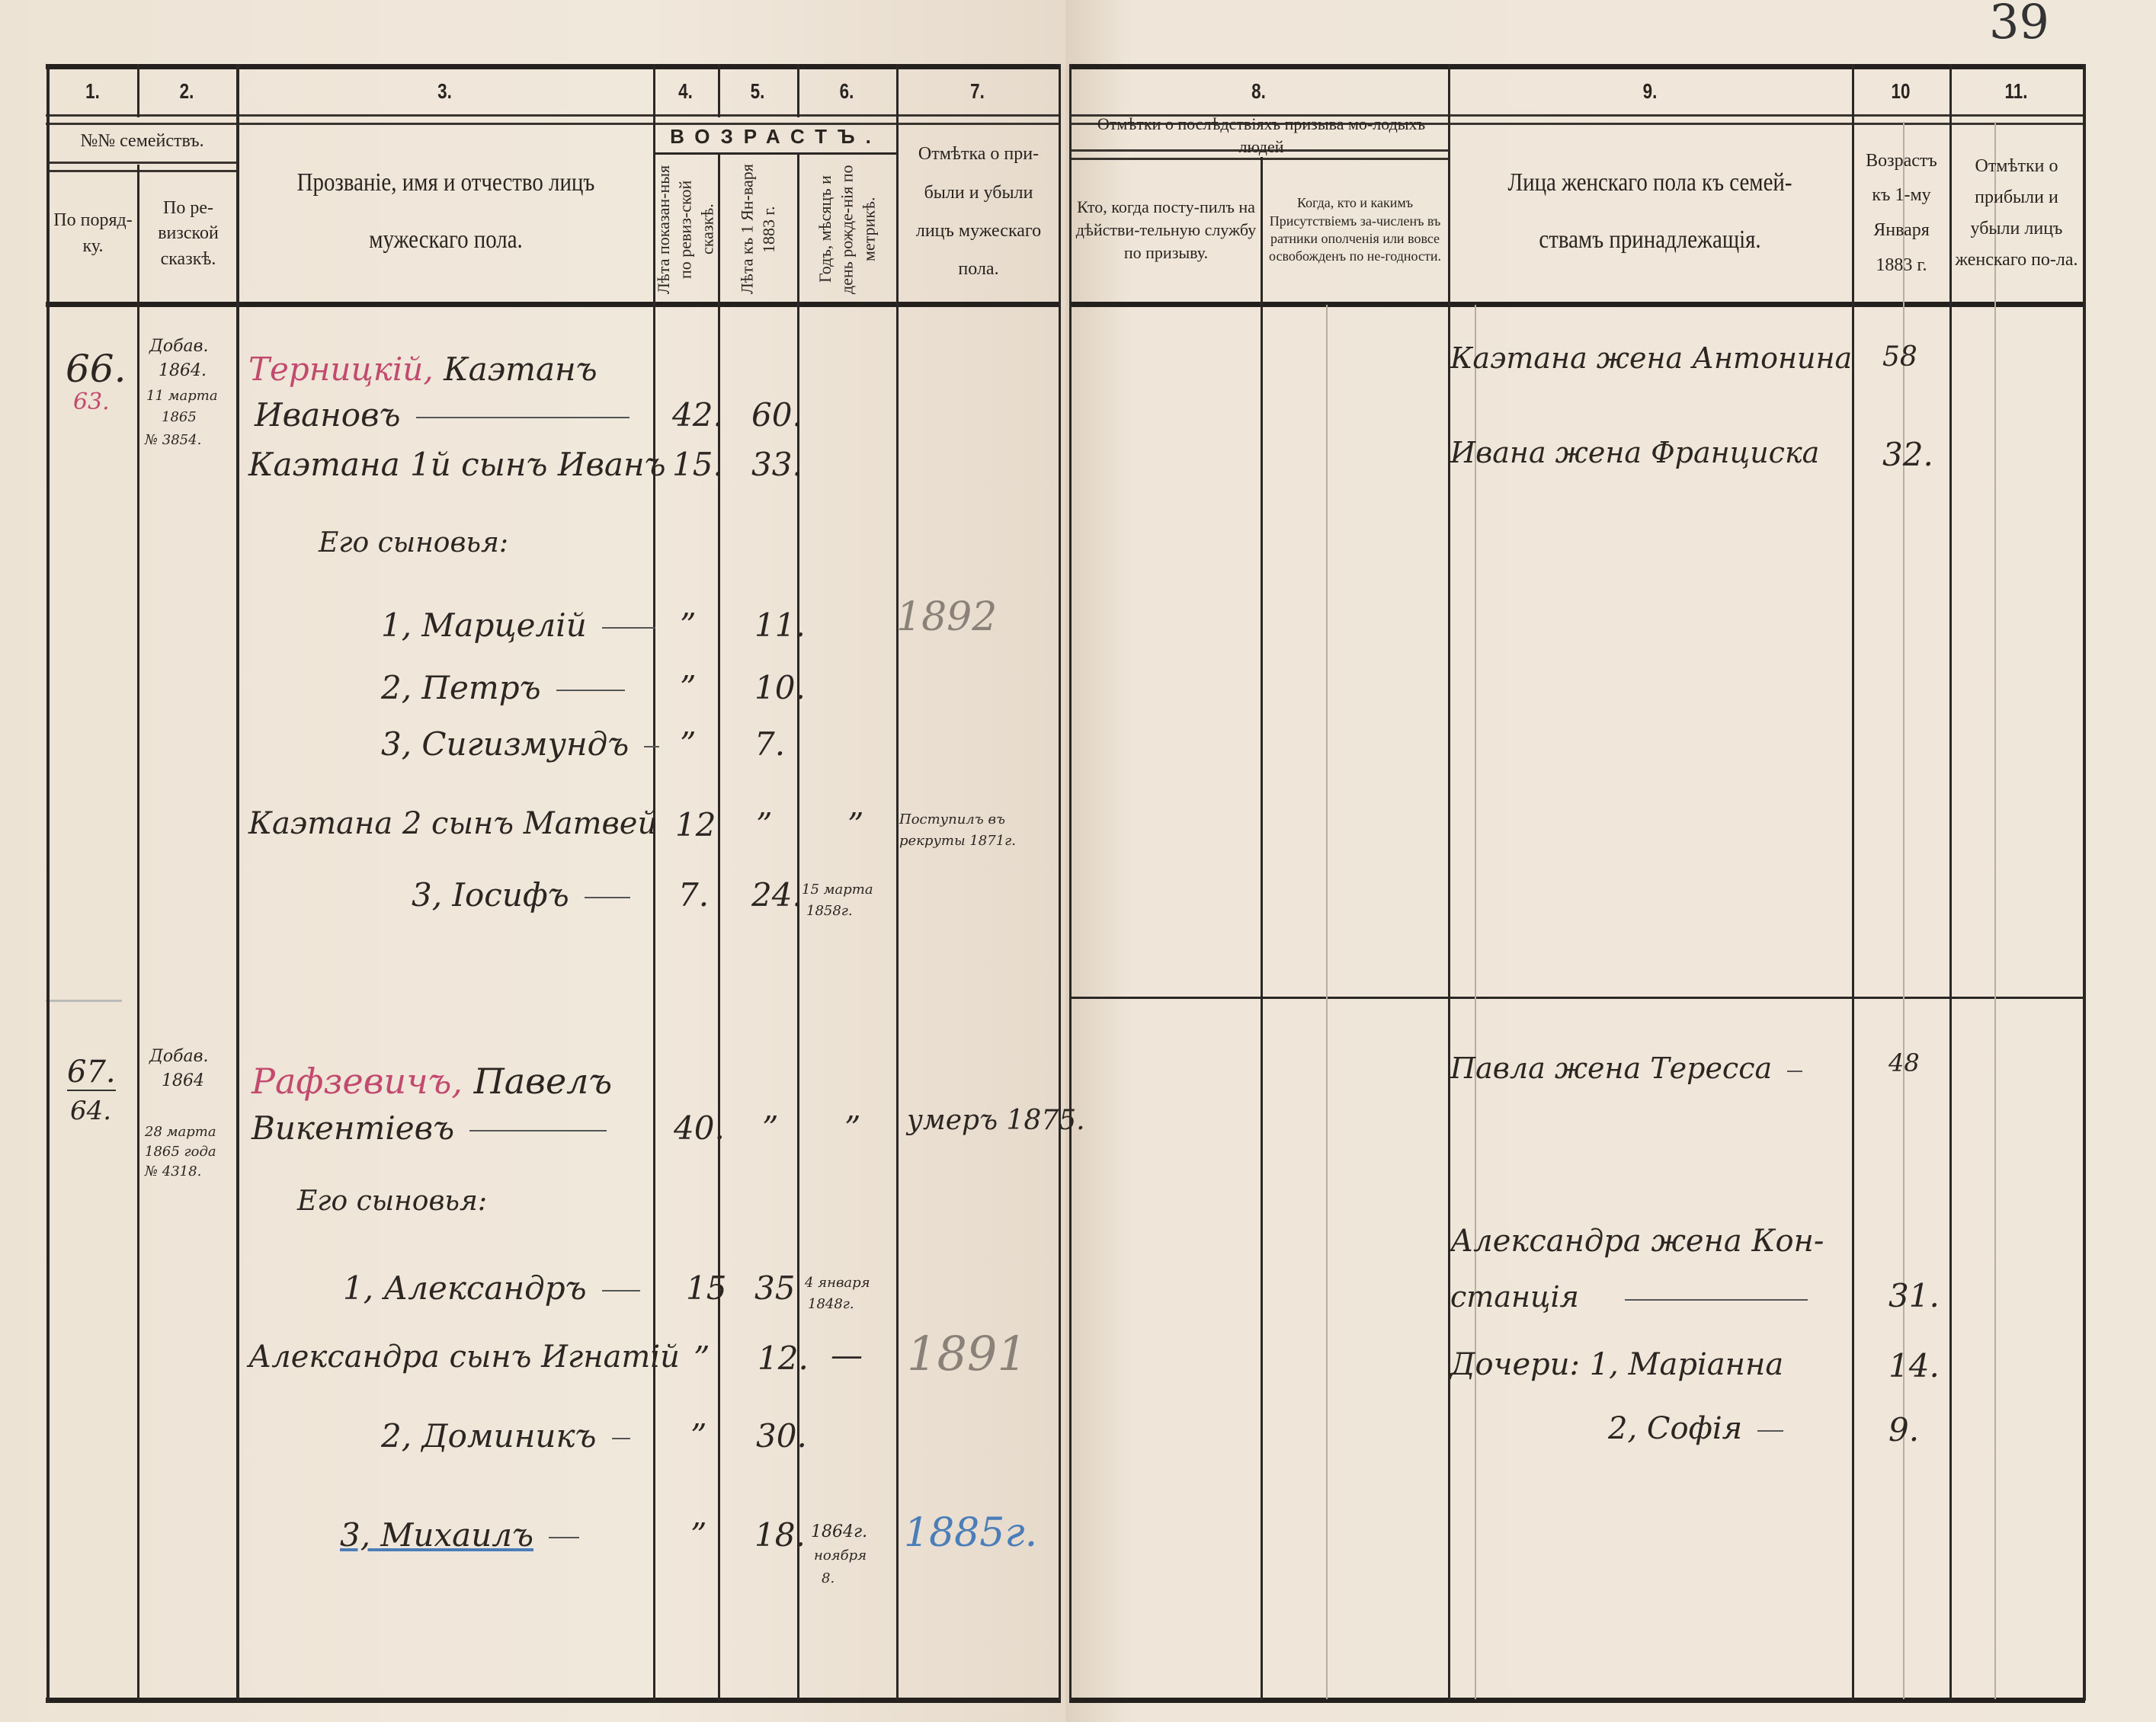 The width and height of the screenshot is (2156, 1722). What do you see at coordinates (831, 1304) in the screenshot?
I see `birth-date-line: 1848г.` at bounding box center [831, 1304].